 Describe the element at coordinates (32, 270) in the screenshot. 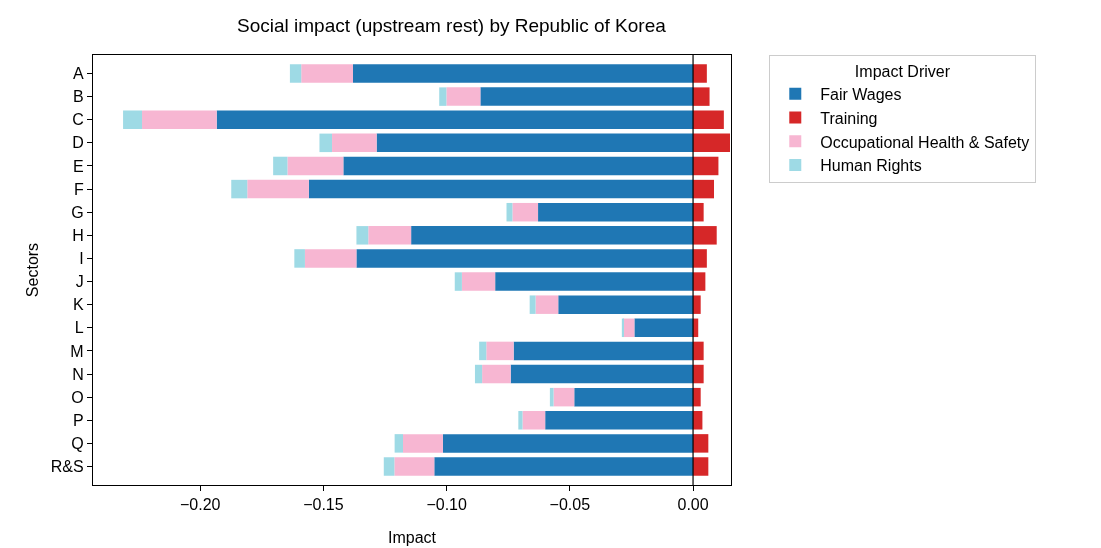

I see `y-axis-title: Sectors` at that location.